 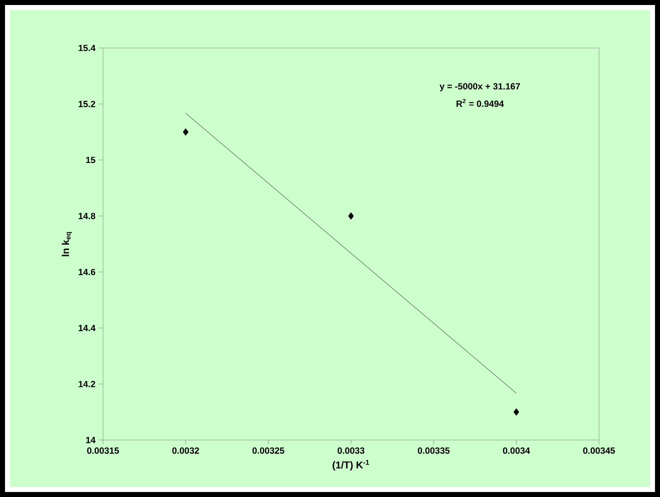 What do you see at coordinates (87, 216) in the screenshot?
I see `y-tick-label: 14.8` at bounding box center [87, 216].